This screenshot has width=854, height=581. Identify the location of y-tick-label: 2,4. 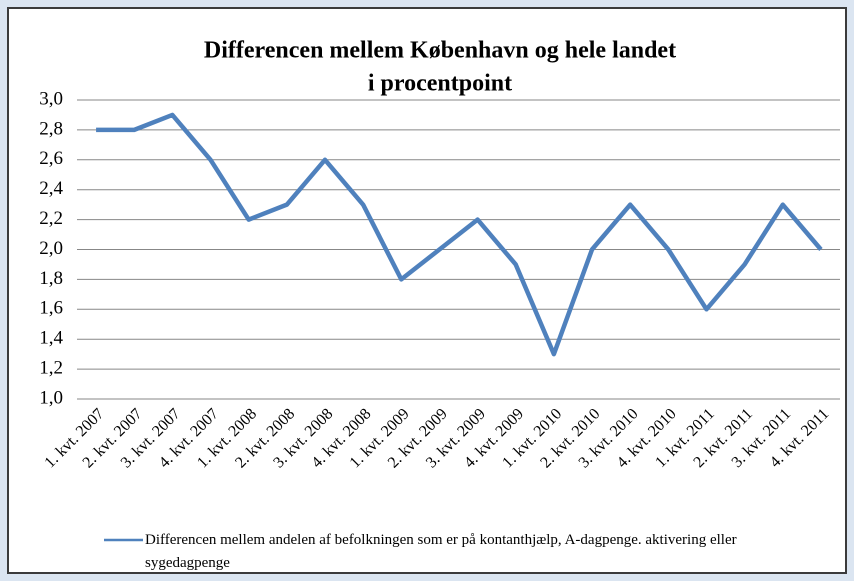
(51, 188).